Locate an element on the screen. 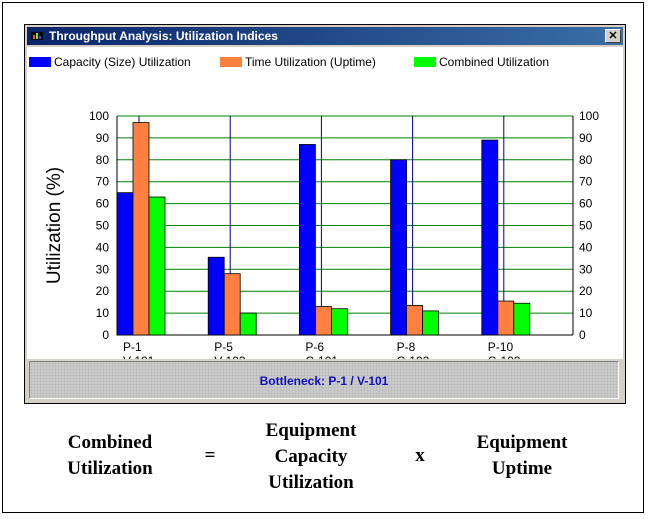 The image size is (650, 519). formula-term1-line3: Utilization is located at coordinates (311, 482).